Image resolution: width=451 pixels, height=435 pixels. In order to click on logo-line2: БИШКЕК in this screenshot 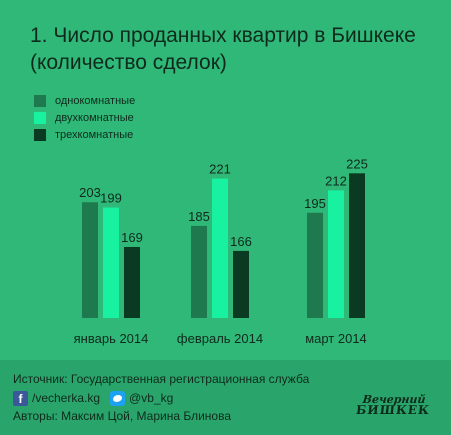, I will do `click(393, 410)`.